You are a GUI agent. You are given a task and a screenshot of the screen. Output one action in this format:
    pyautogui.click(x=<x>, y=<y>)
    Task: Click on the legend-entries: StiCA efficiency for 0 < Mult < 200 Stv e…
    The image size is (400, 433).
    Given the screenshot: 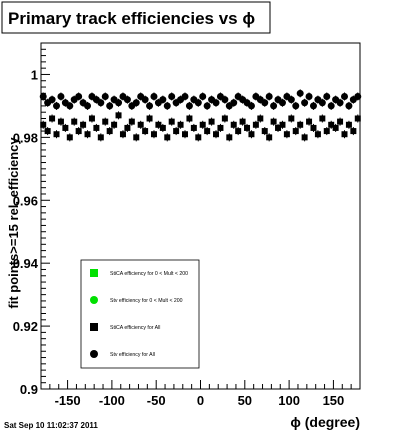 What is the action you would take?
    pyautogui.click(x=139, y=313)
    